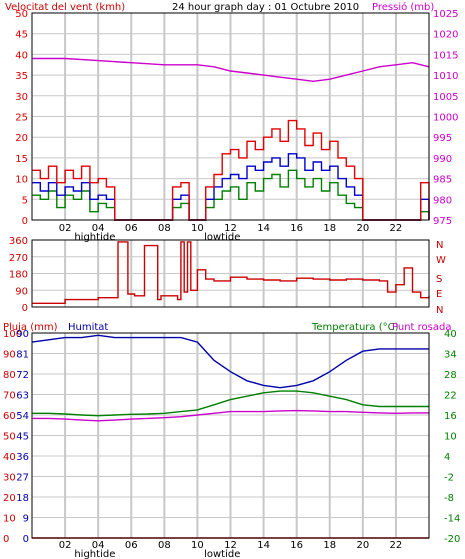 This screenshot has width=465, height=559. I want to click on wind-ticks: 0 5 10 15 20 25 30 35 40 45 50, so click(21, 118).